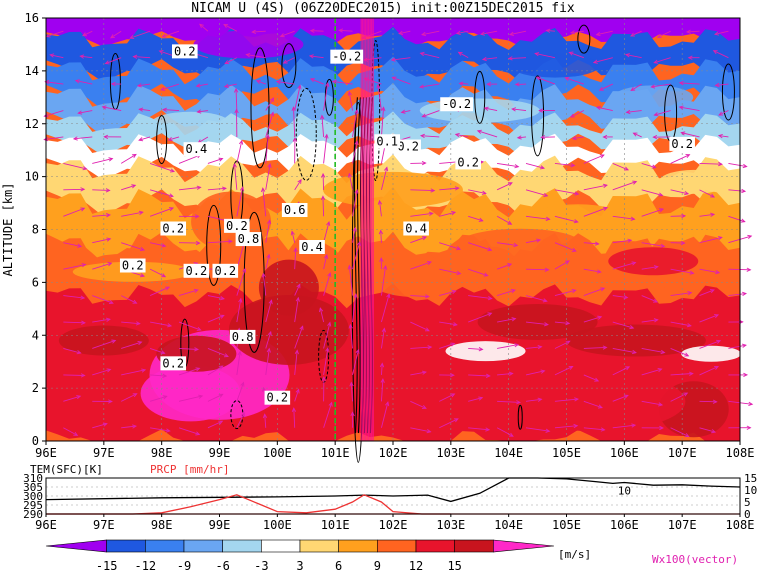  Describe the element at coordinates (32, 71) in the screenshot. I see `y-tick-label: 14` at that location.